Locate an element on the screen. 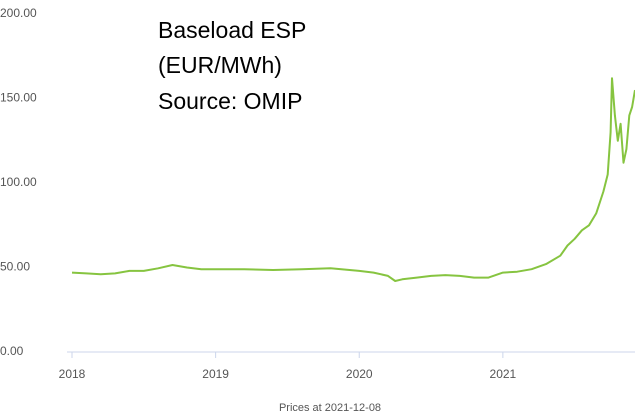 The image size is (635, 420). x-tick-label: 2019 is located at coordinates (215, 374).